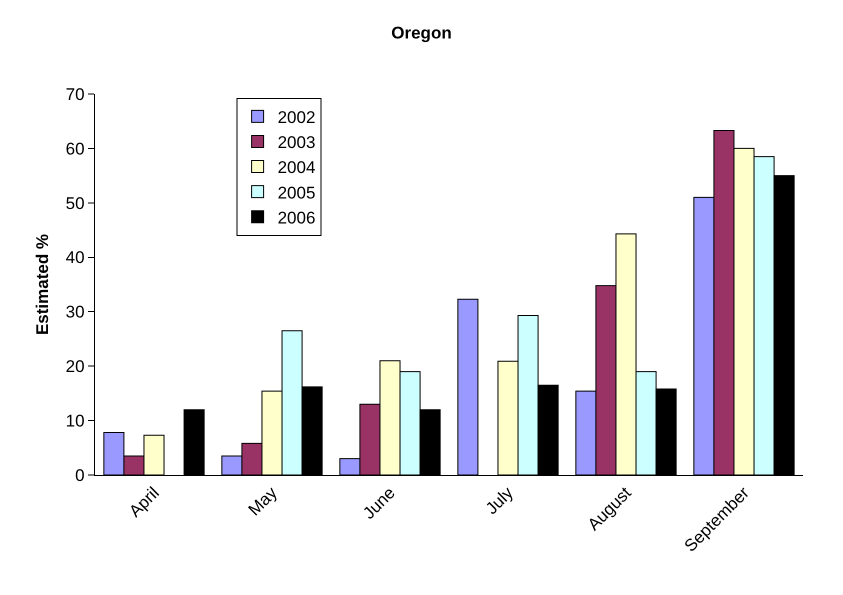 The width and height of the screenshot is (843, 595). What do you see at coordinates (500, 500) in the screenshot?
I see `x-tick-label: July` at bounding box center [500, 500].